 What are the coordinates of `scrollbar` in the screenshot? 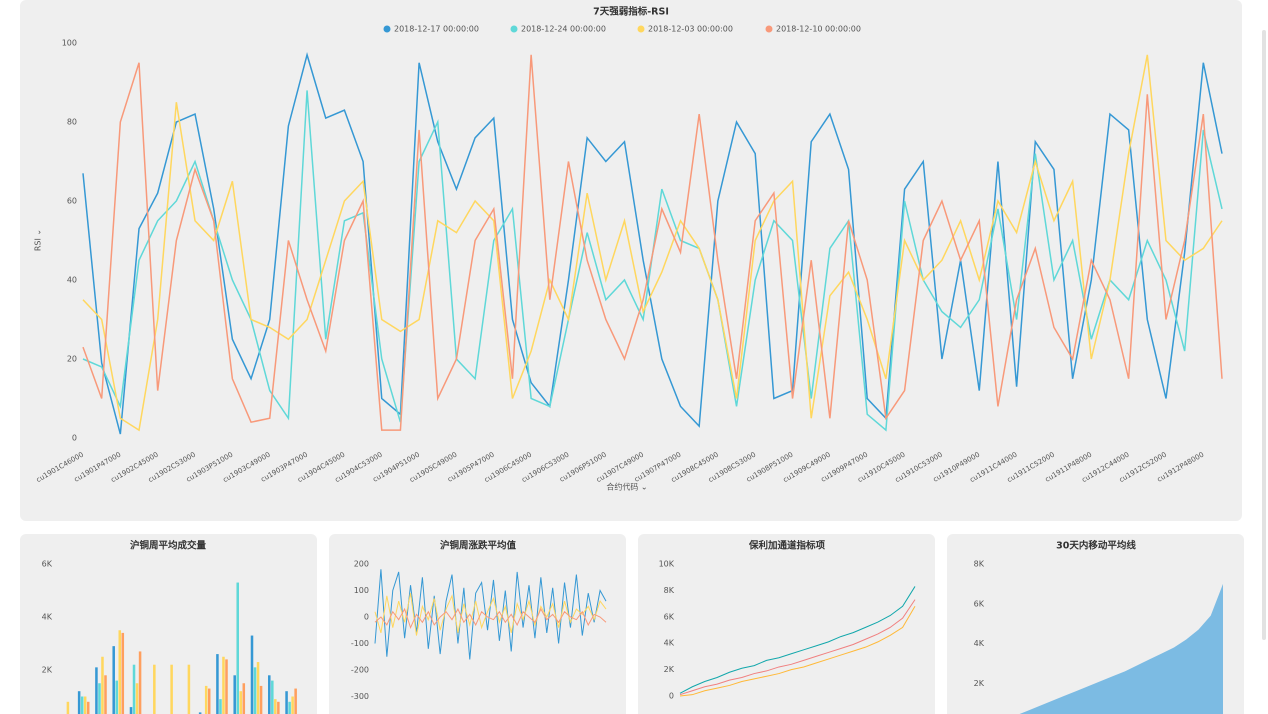 It's located at (1264, 335).